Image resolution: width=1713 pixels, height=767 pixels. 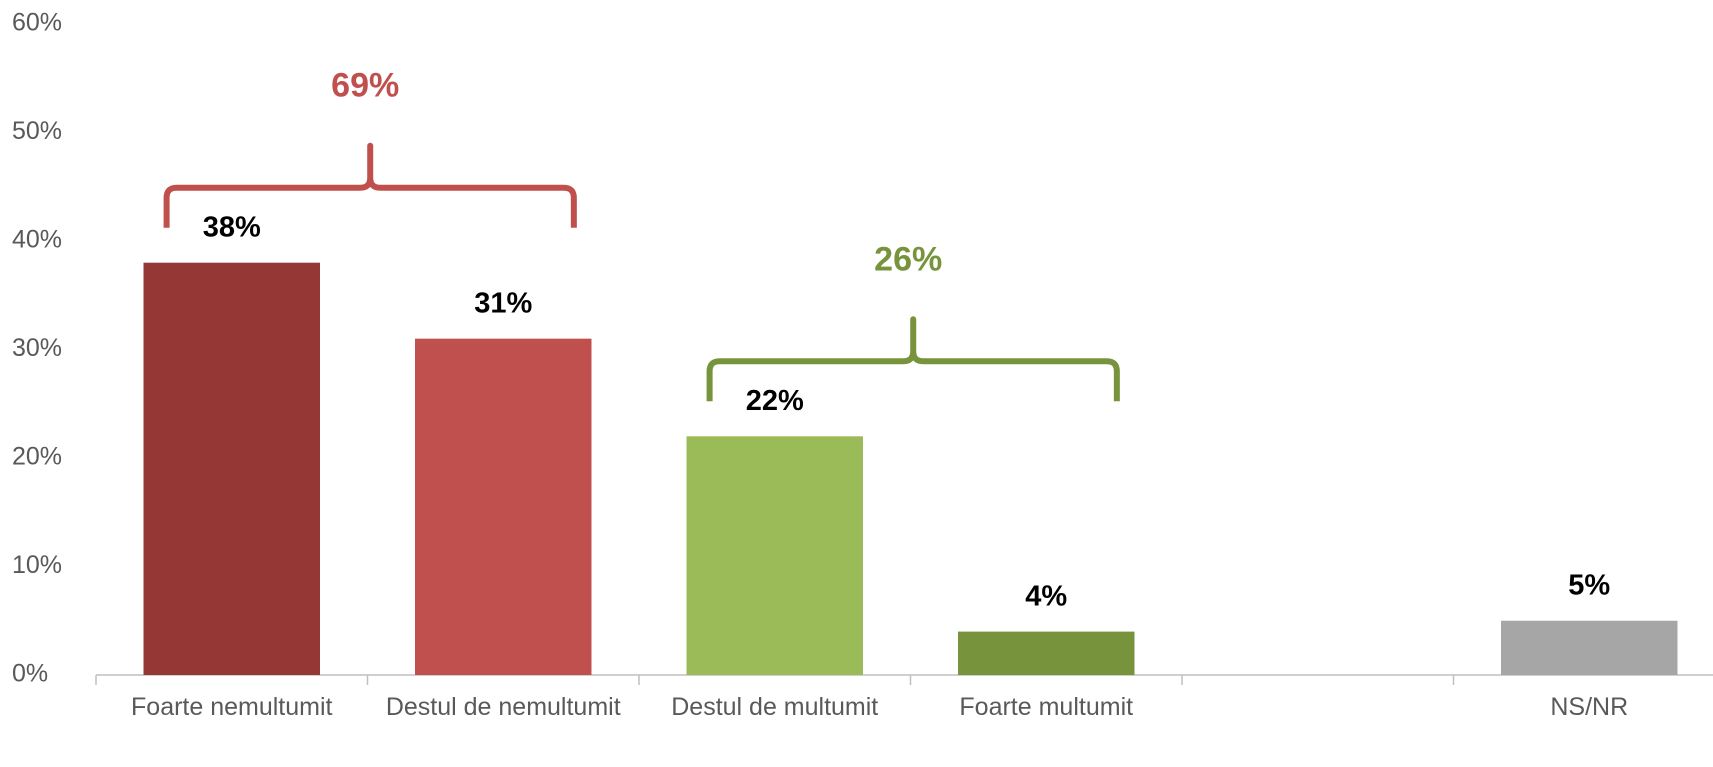 What do you see at coordinates (37, 348) in the screenshot?
I see `y-tick-label: 30%` at bounding box center [37, 348].